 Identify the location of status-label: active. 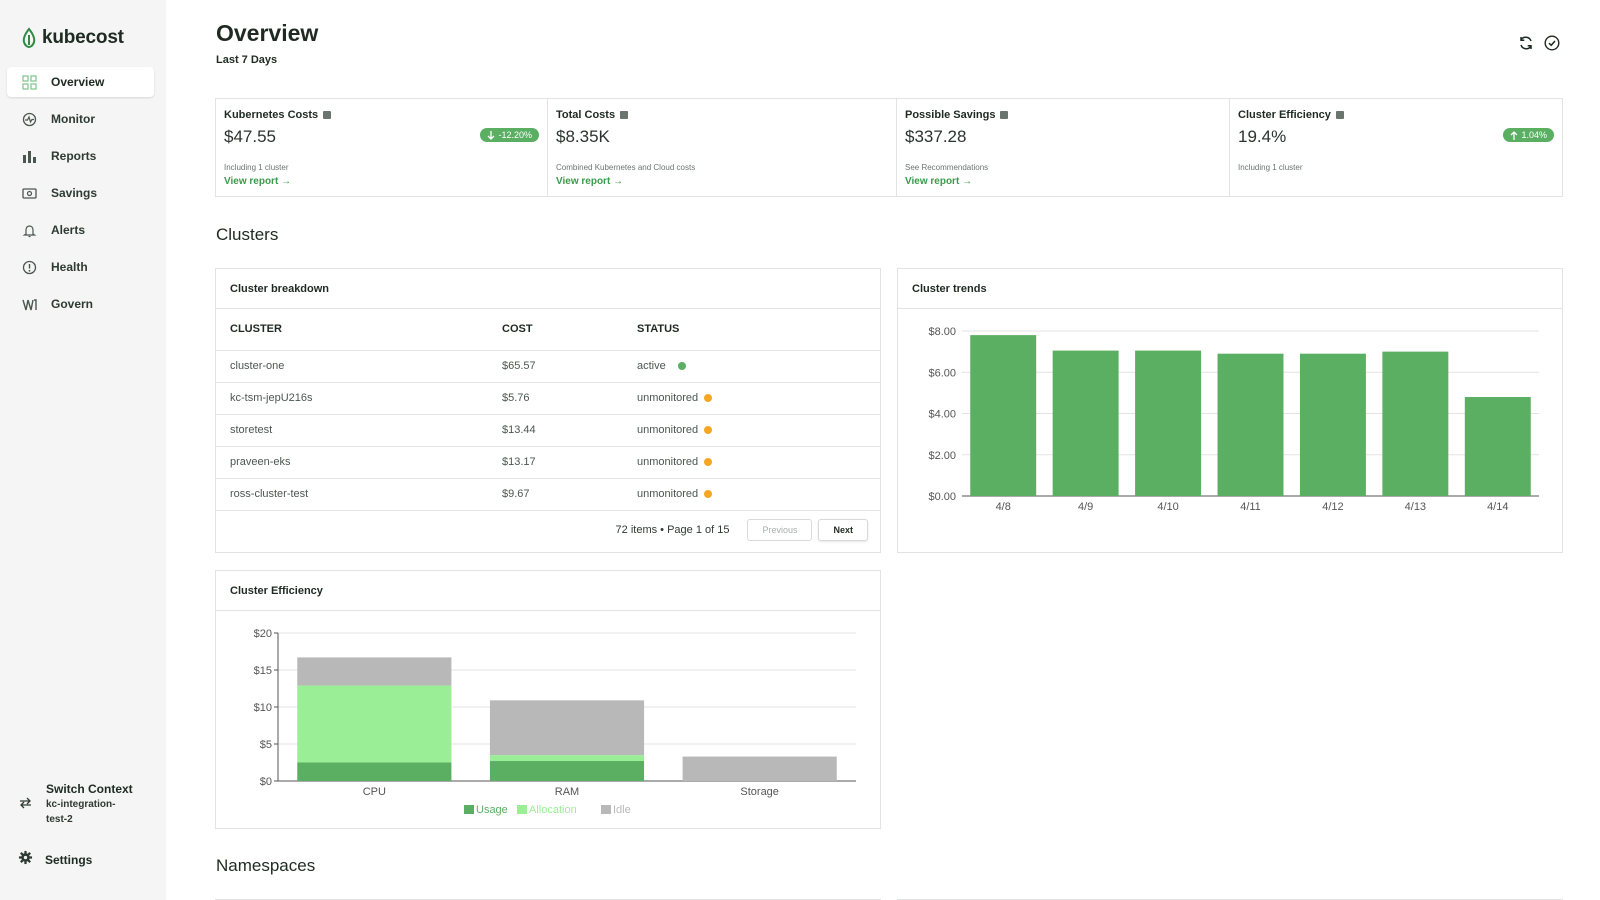
(651, 366).